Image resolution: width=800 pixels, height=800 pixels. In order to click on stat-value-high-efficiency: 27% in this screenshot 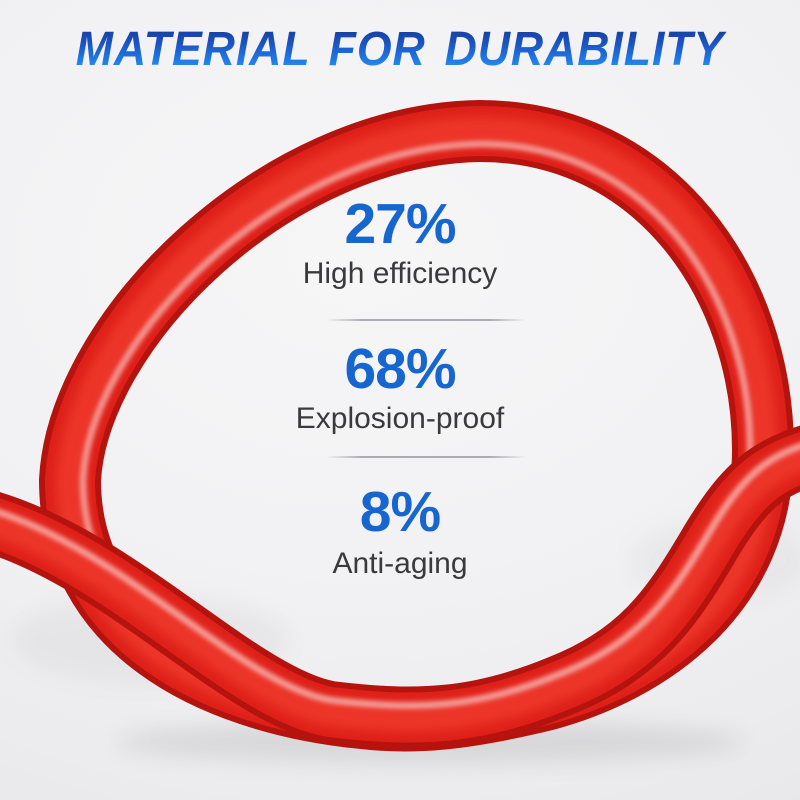, I will do `click(400, 224)`.